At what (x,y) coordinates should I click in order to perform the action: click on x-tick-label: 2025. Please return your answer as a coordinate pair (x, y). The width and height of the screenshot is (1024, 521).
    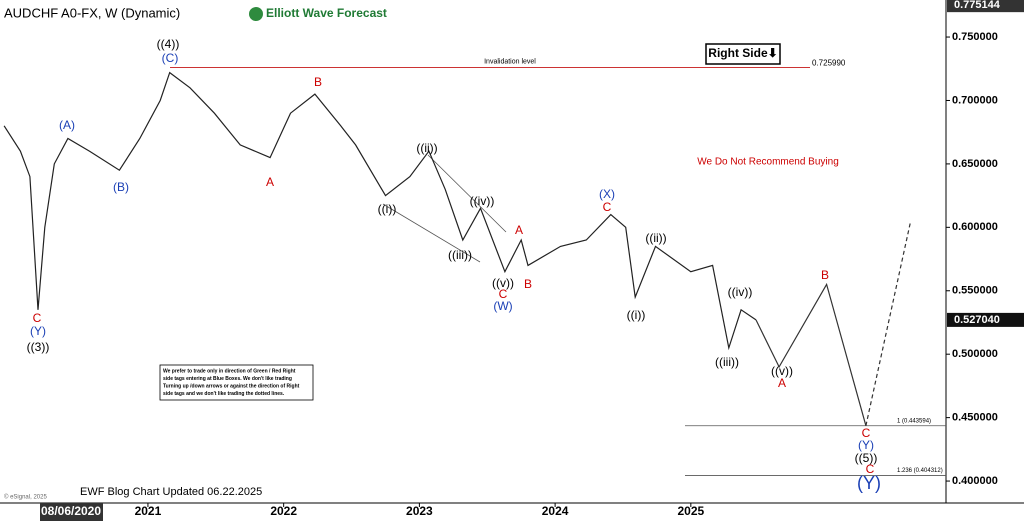
    Looking at the image, I should click on (690, 511).